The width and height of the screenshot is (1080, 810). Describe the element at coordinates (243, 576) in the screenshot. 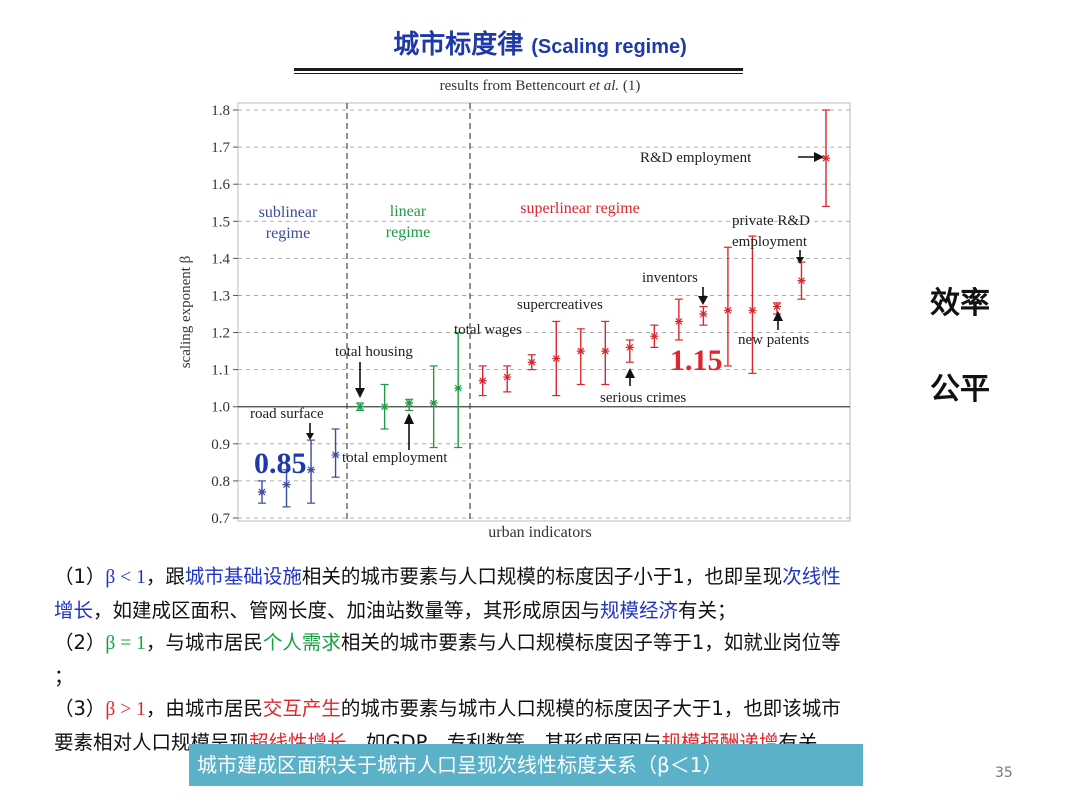

I see `point-1-highlight-infrastructure: 城市基础设施` at that location.